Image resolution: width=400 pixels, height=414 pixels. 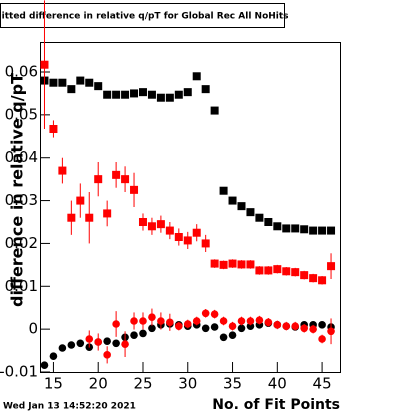 I want to click on x-tick-label: 25, so click(x=142, y=384).